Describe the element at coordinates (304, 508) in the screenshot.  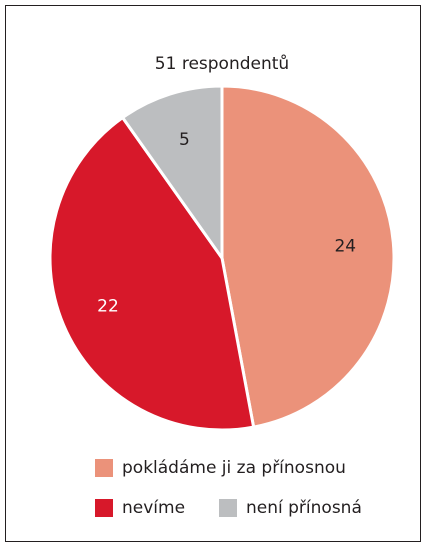
I see `legend-label: není přínosná` at that location.